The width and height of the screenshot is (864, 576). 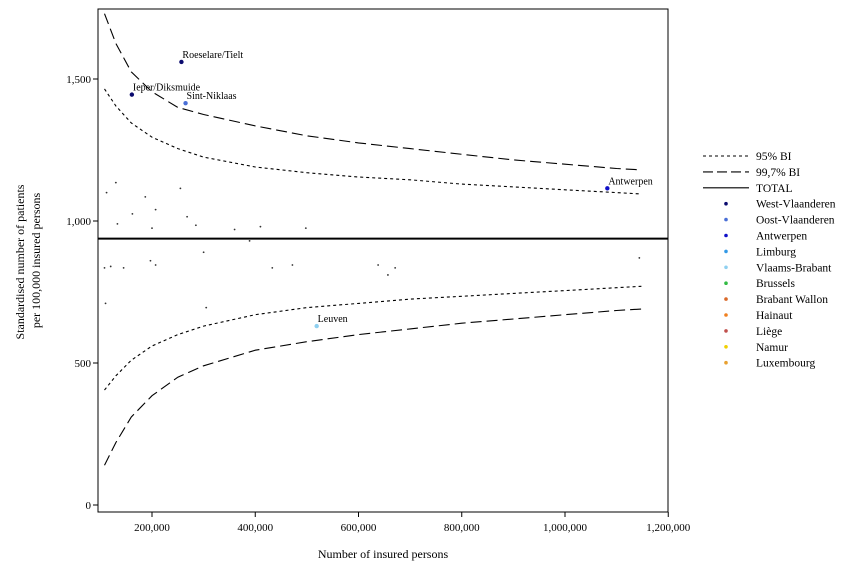 What do you see at coordinates (167, 88) in the screenshot?
I see `point-label: Ieper/Diksmuide` at bounding box center [167, 88].